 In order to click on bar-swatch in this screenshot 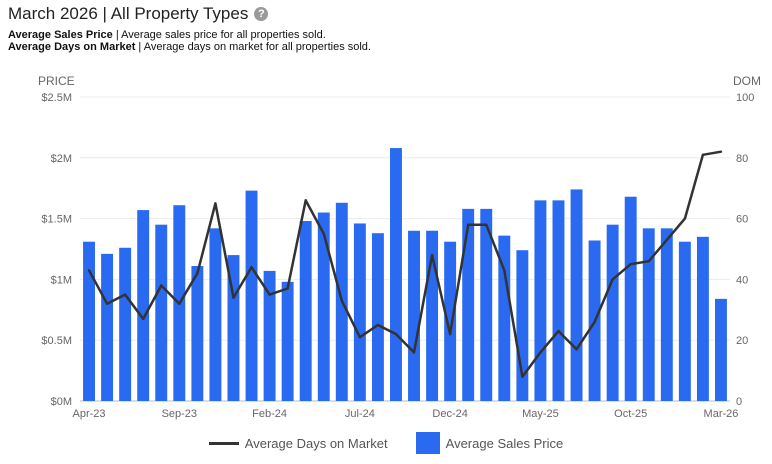, I will do `click(427, 443)`.